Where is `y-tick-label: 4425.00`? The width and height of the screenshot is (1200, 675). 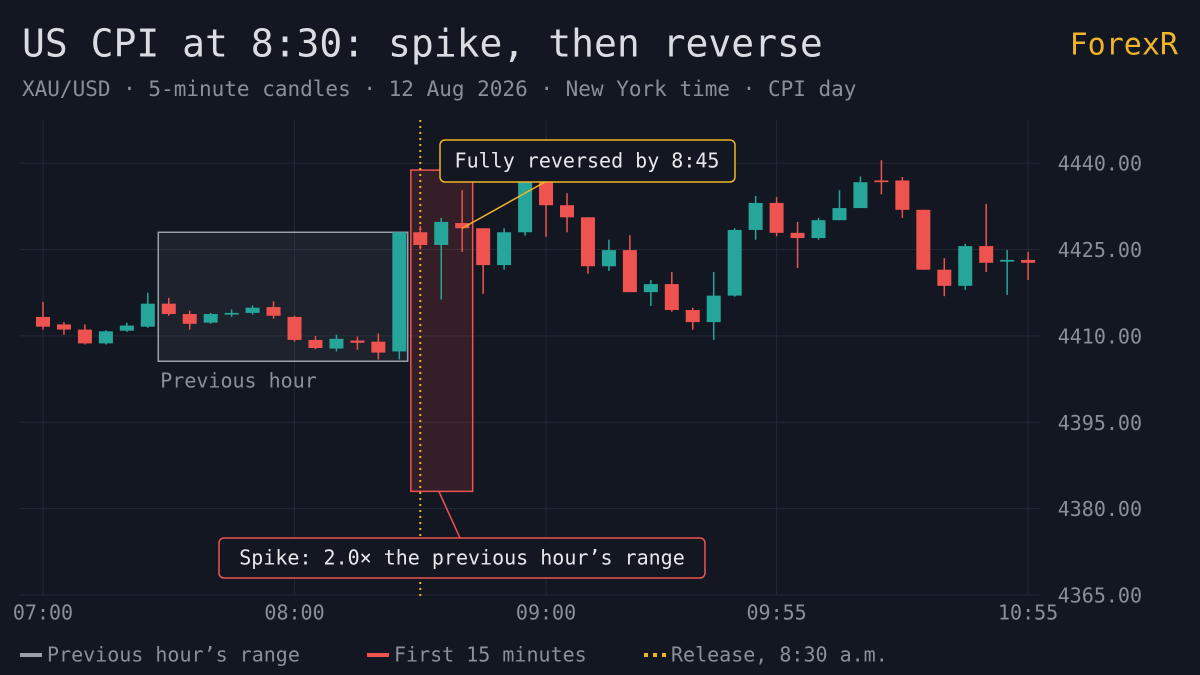
y-tick-label: 4425.00 is located at coordinates (1100, 250).